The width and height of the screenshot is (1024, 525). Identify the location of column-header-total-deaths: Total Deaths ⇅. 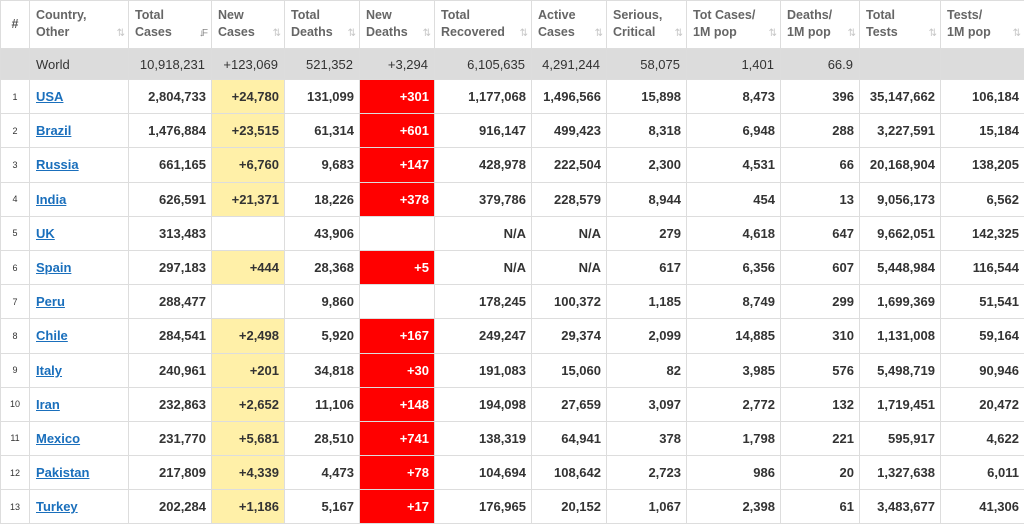
(322, 24).